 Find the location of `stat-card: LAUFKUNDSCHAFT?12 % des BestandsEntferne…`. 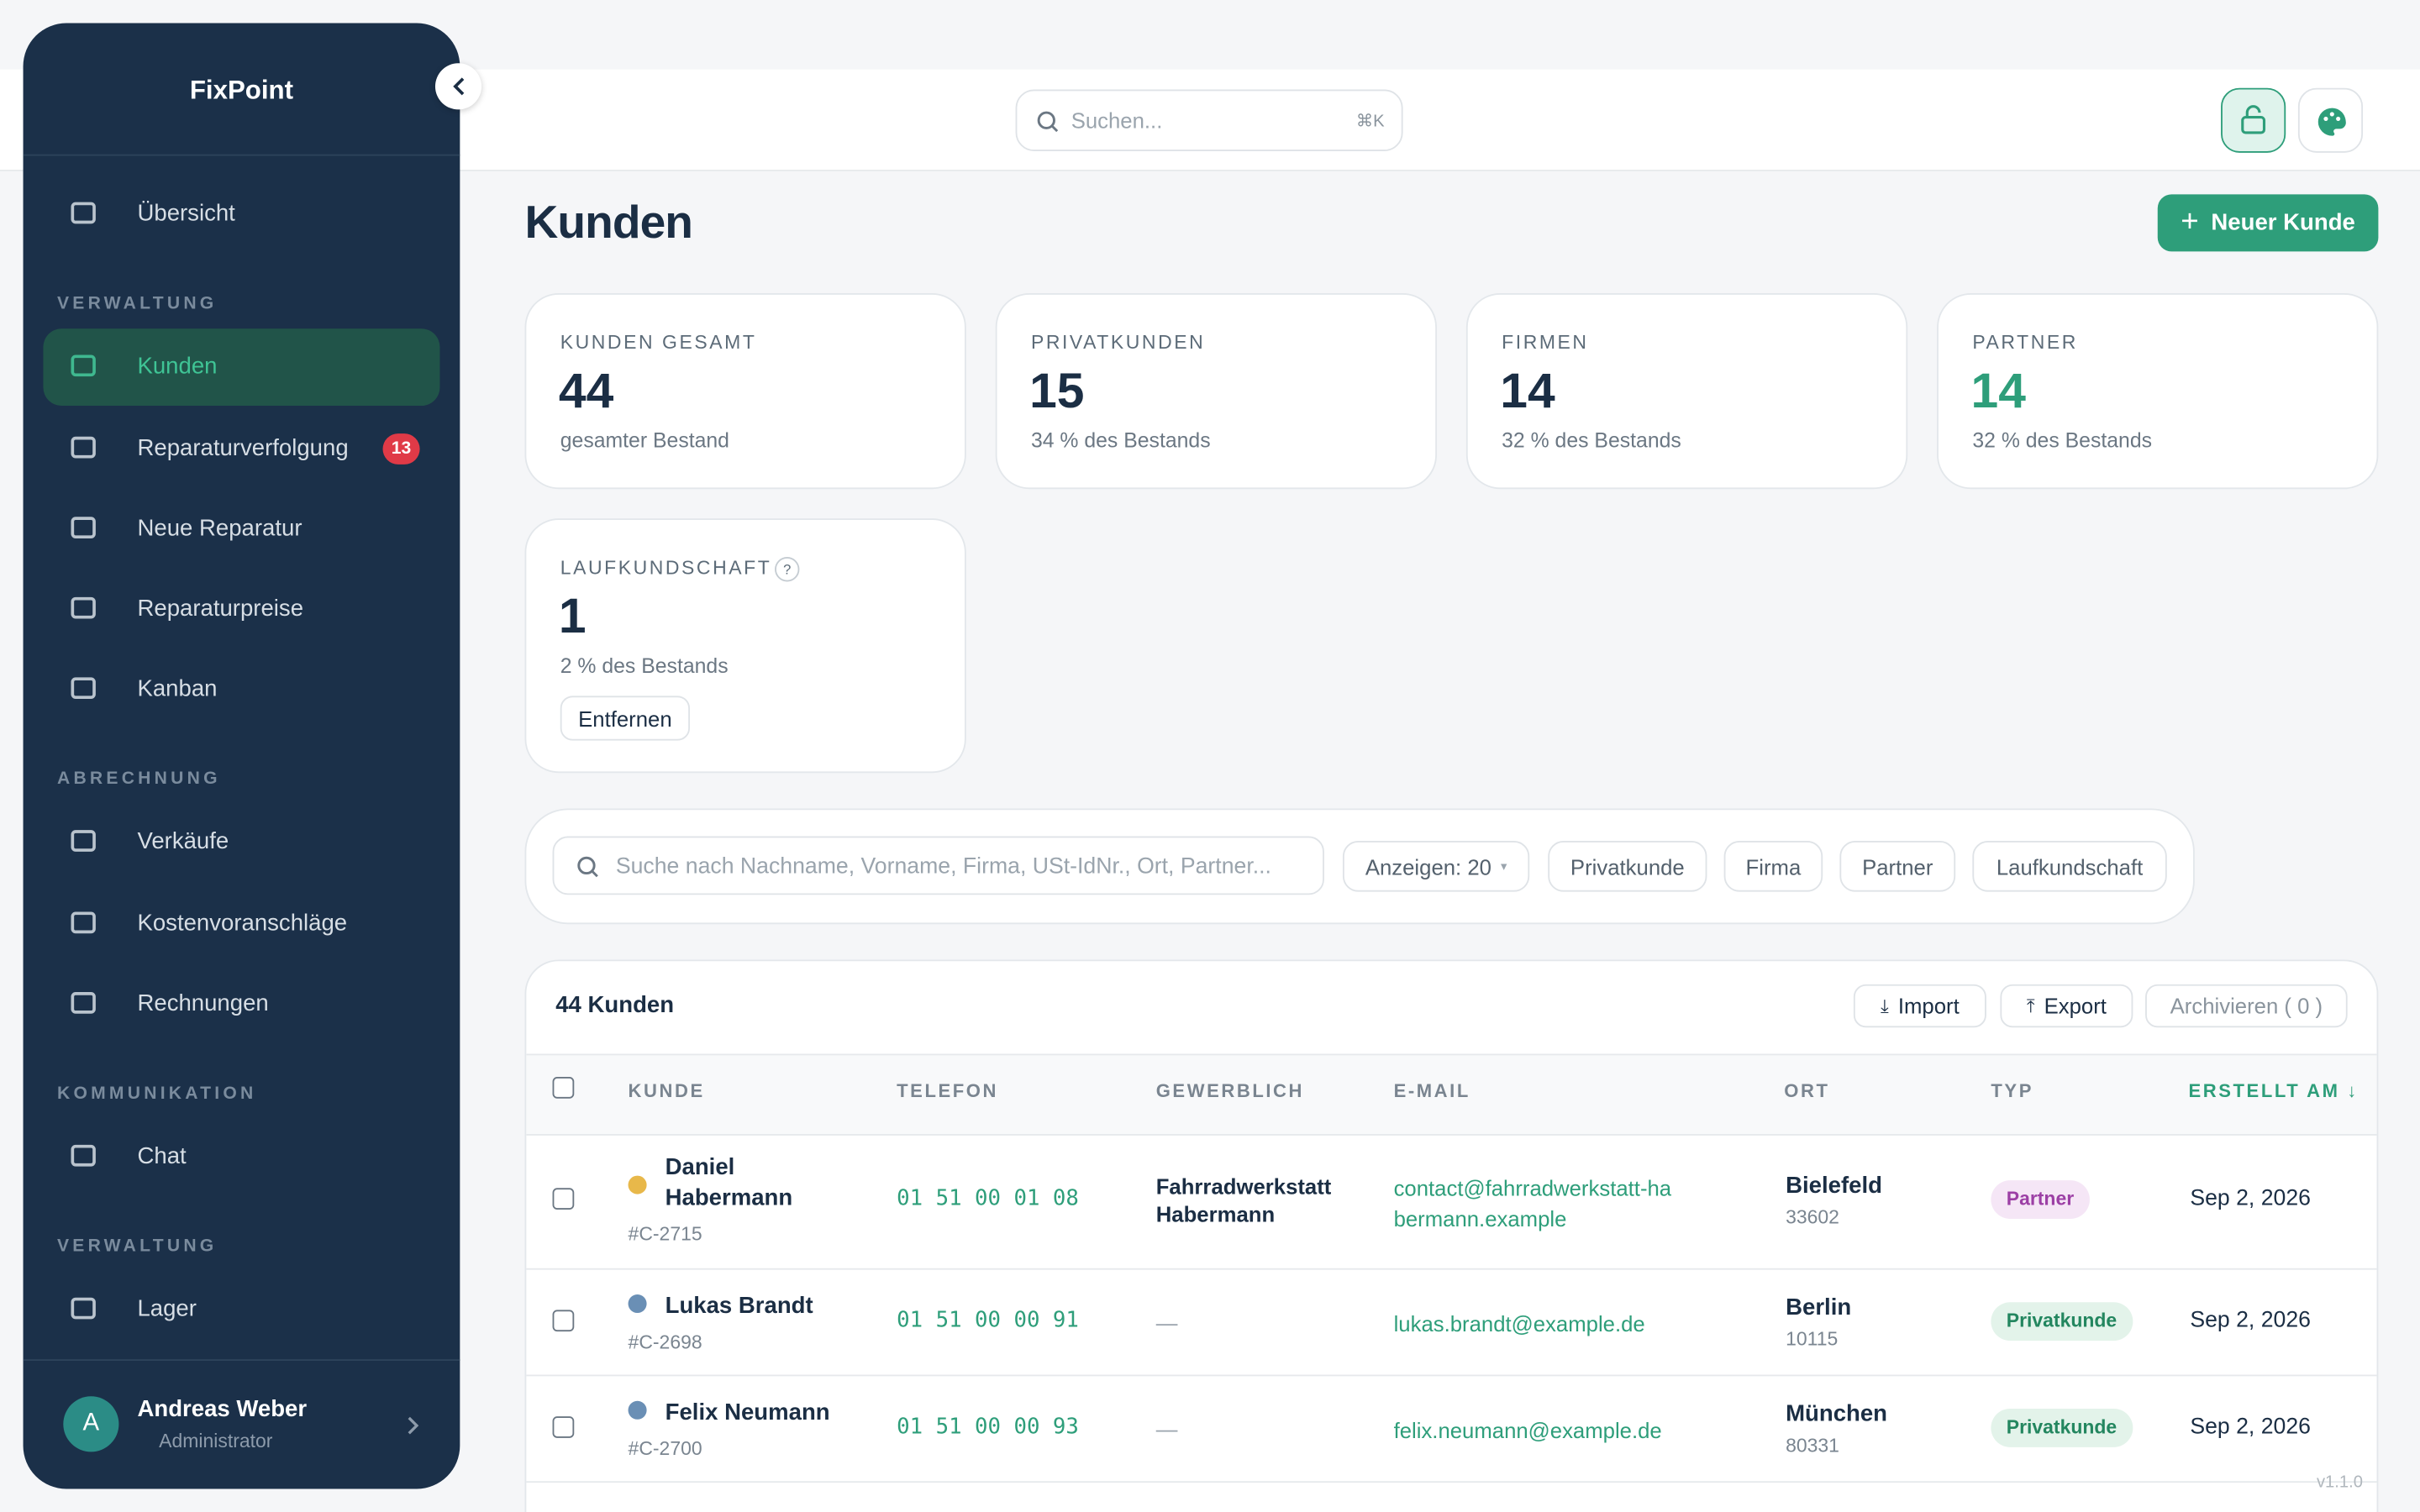

stat-card: LAUFKUNDSCHAFT?12 % des BestandsEntferne… is located at coordinates (744, 645).